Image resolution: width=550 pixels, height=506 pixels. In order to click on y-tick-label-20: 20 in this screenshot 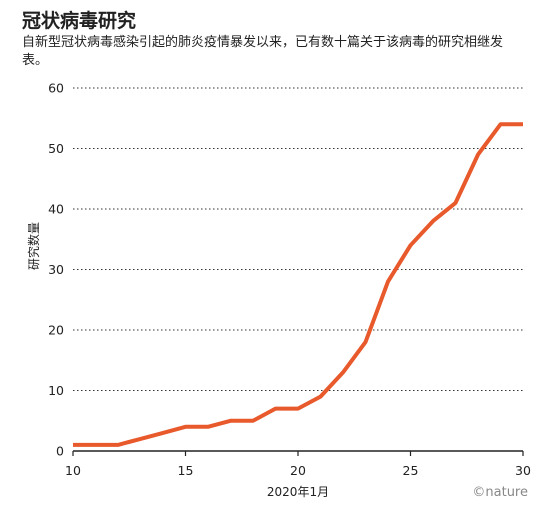, I will do `click(56, 330)`.